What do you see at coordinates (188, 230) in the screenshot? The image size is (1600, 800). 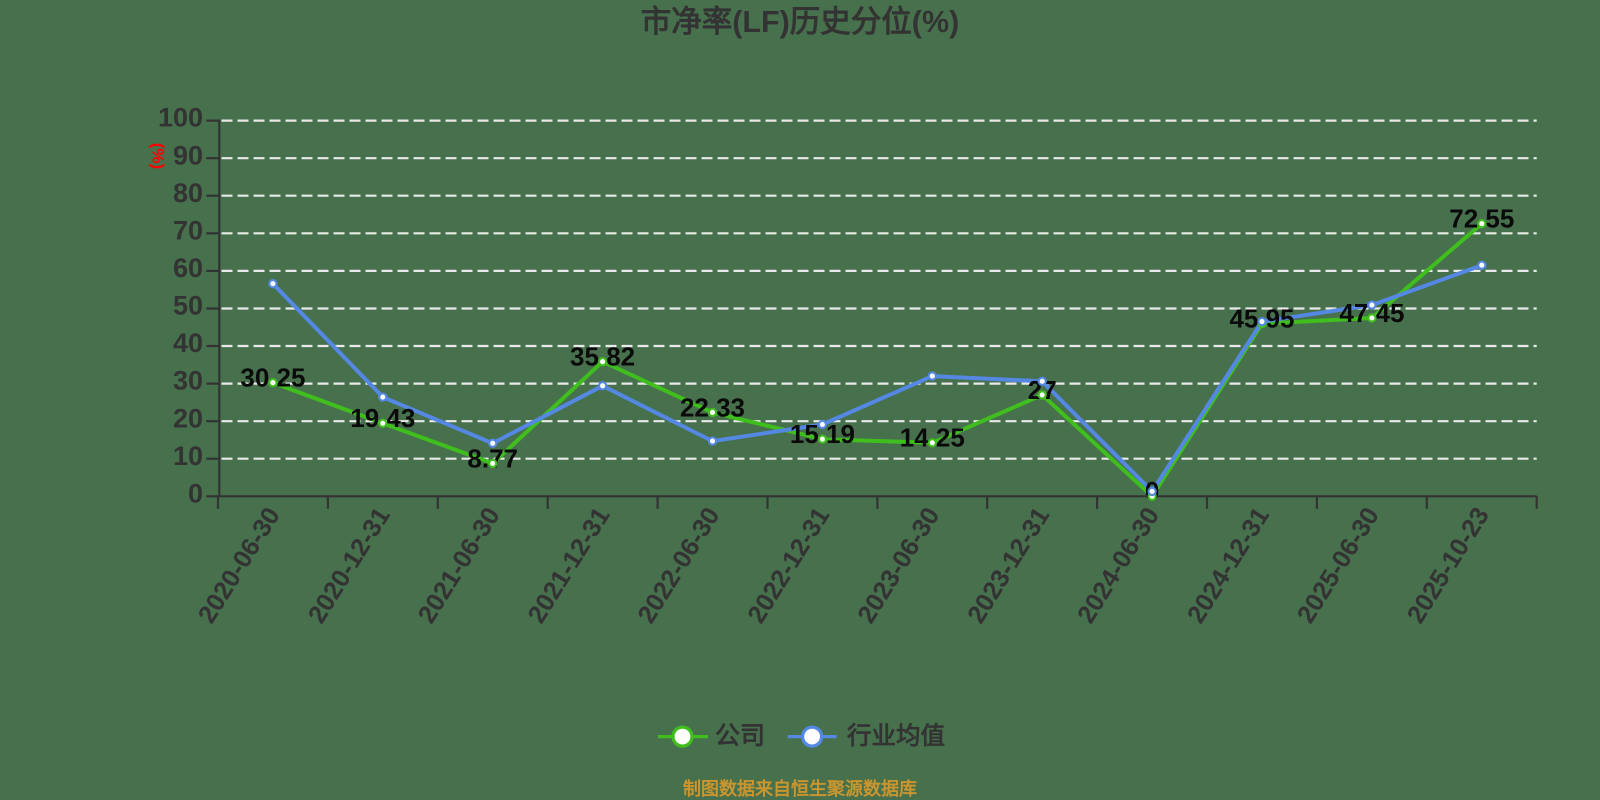 I see `svg-text: 70` at bounding box center [188, 230].